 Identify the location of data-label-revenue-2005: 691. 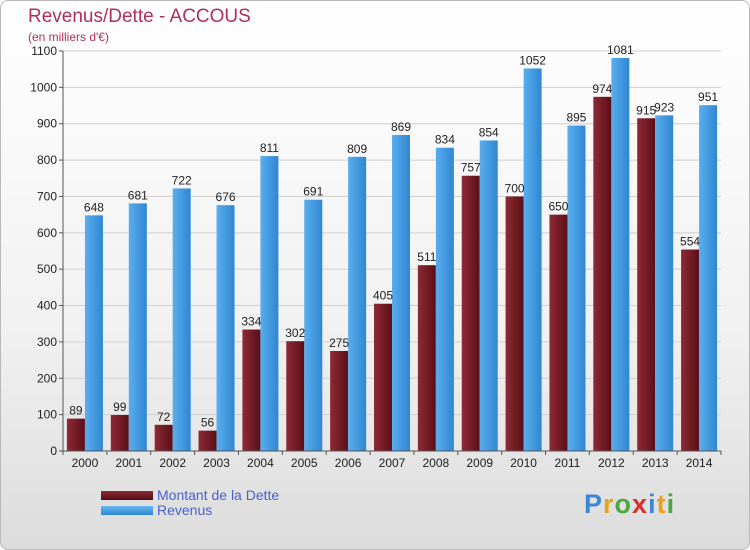
(313, 192).